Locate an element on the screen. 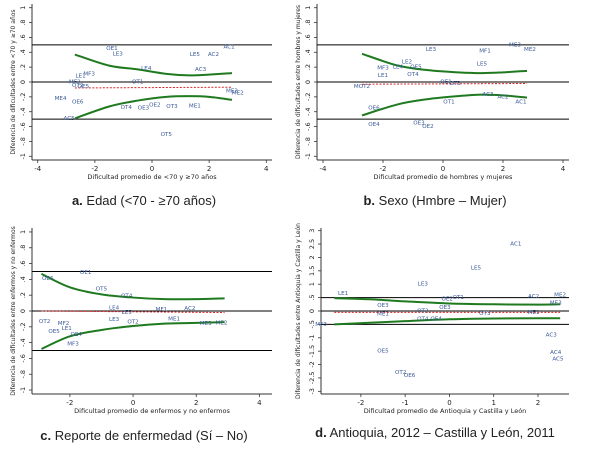 The height and width of the screenshot is (465, 589). data-point-label: LE2 is located at coordinates (407, 62).